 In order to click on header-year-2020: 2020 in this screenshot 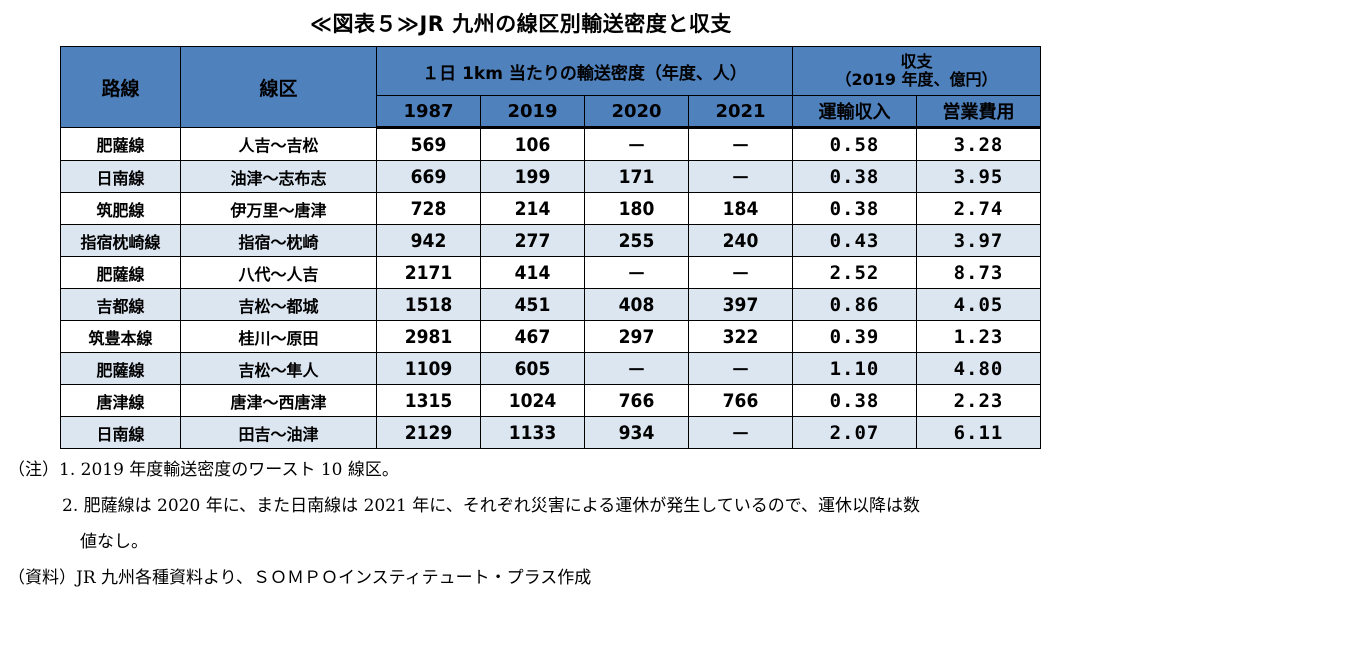, I will do `click(636, 112)`.